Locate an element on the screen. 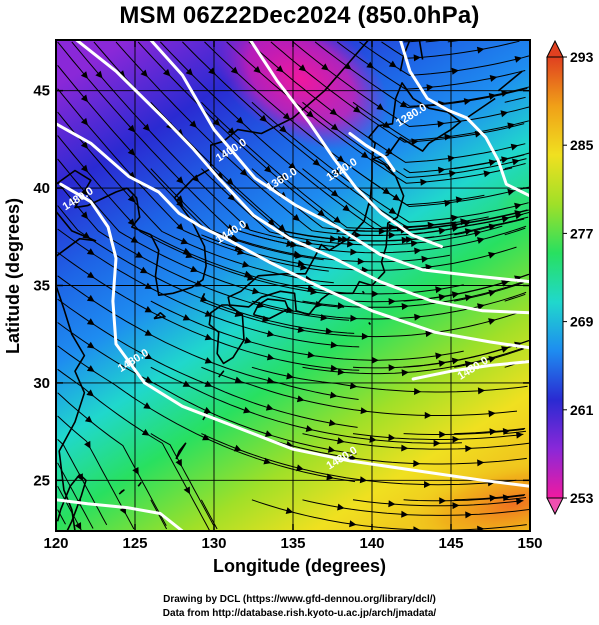  colorbar-tick-label: 277 is located at coordinates (582, 233).